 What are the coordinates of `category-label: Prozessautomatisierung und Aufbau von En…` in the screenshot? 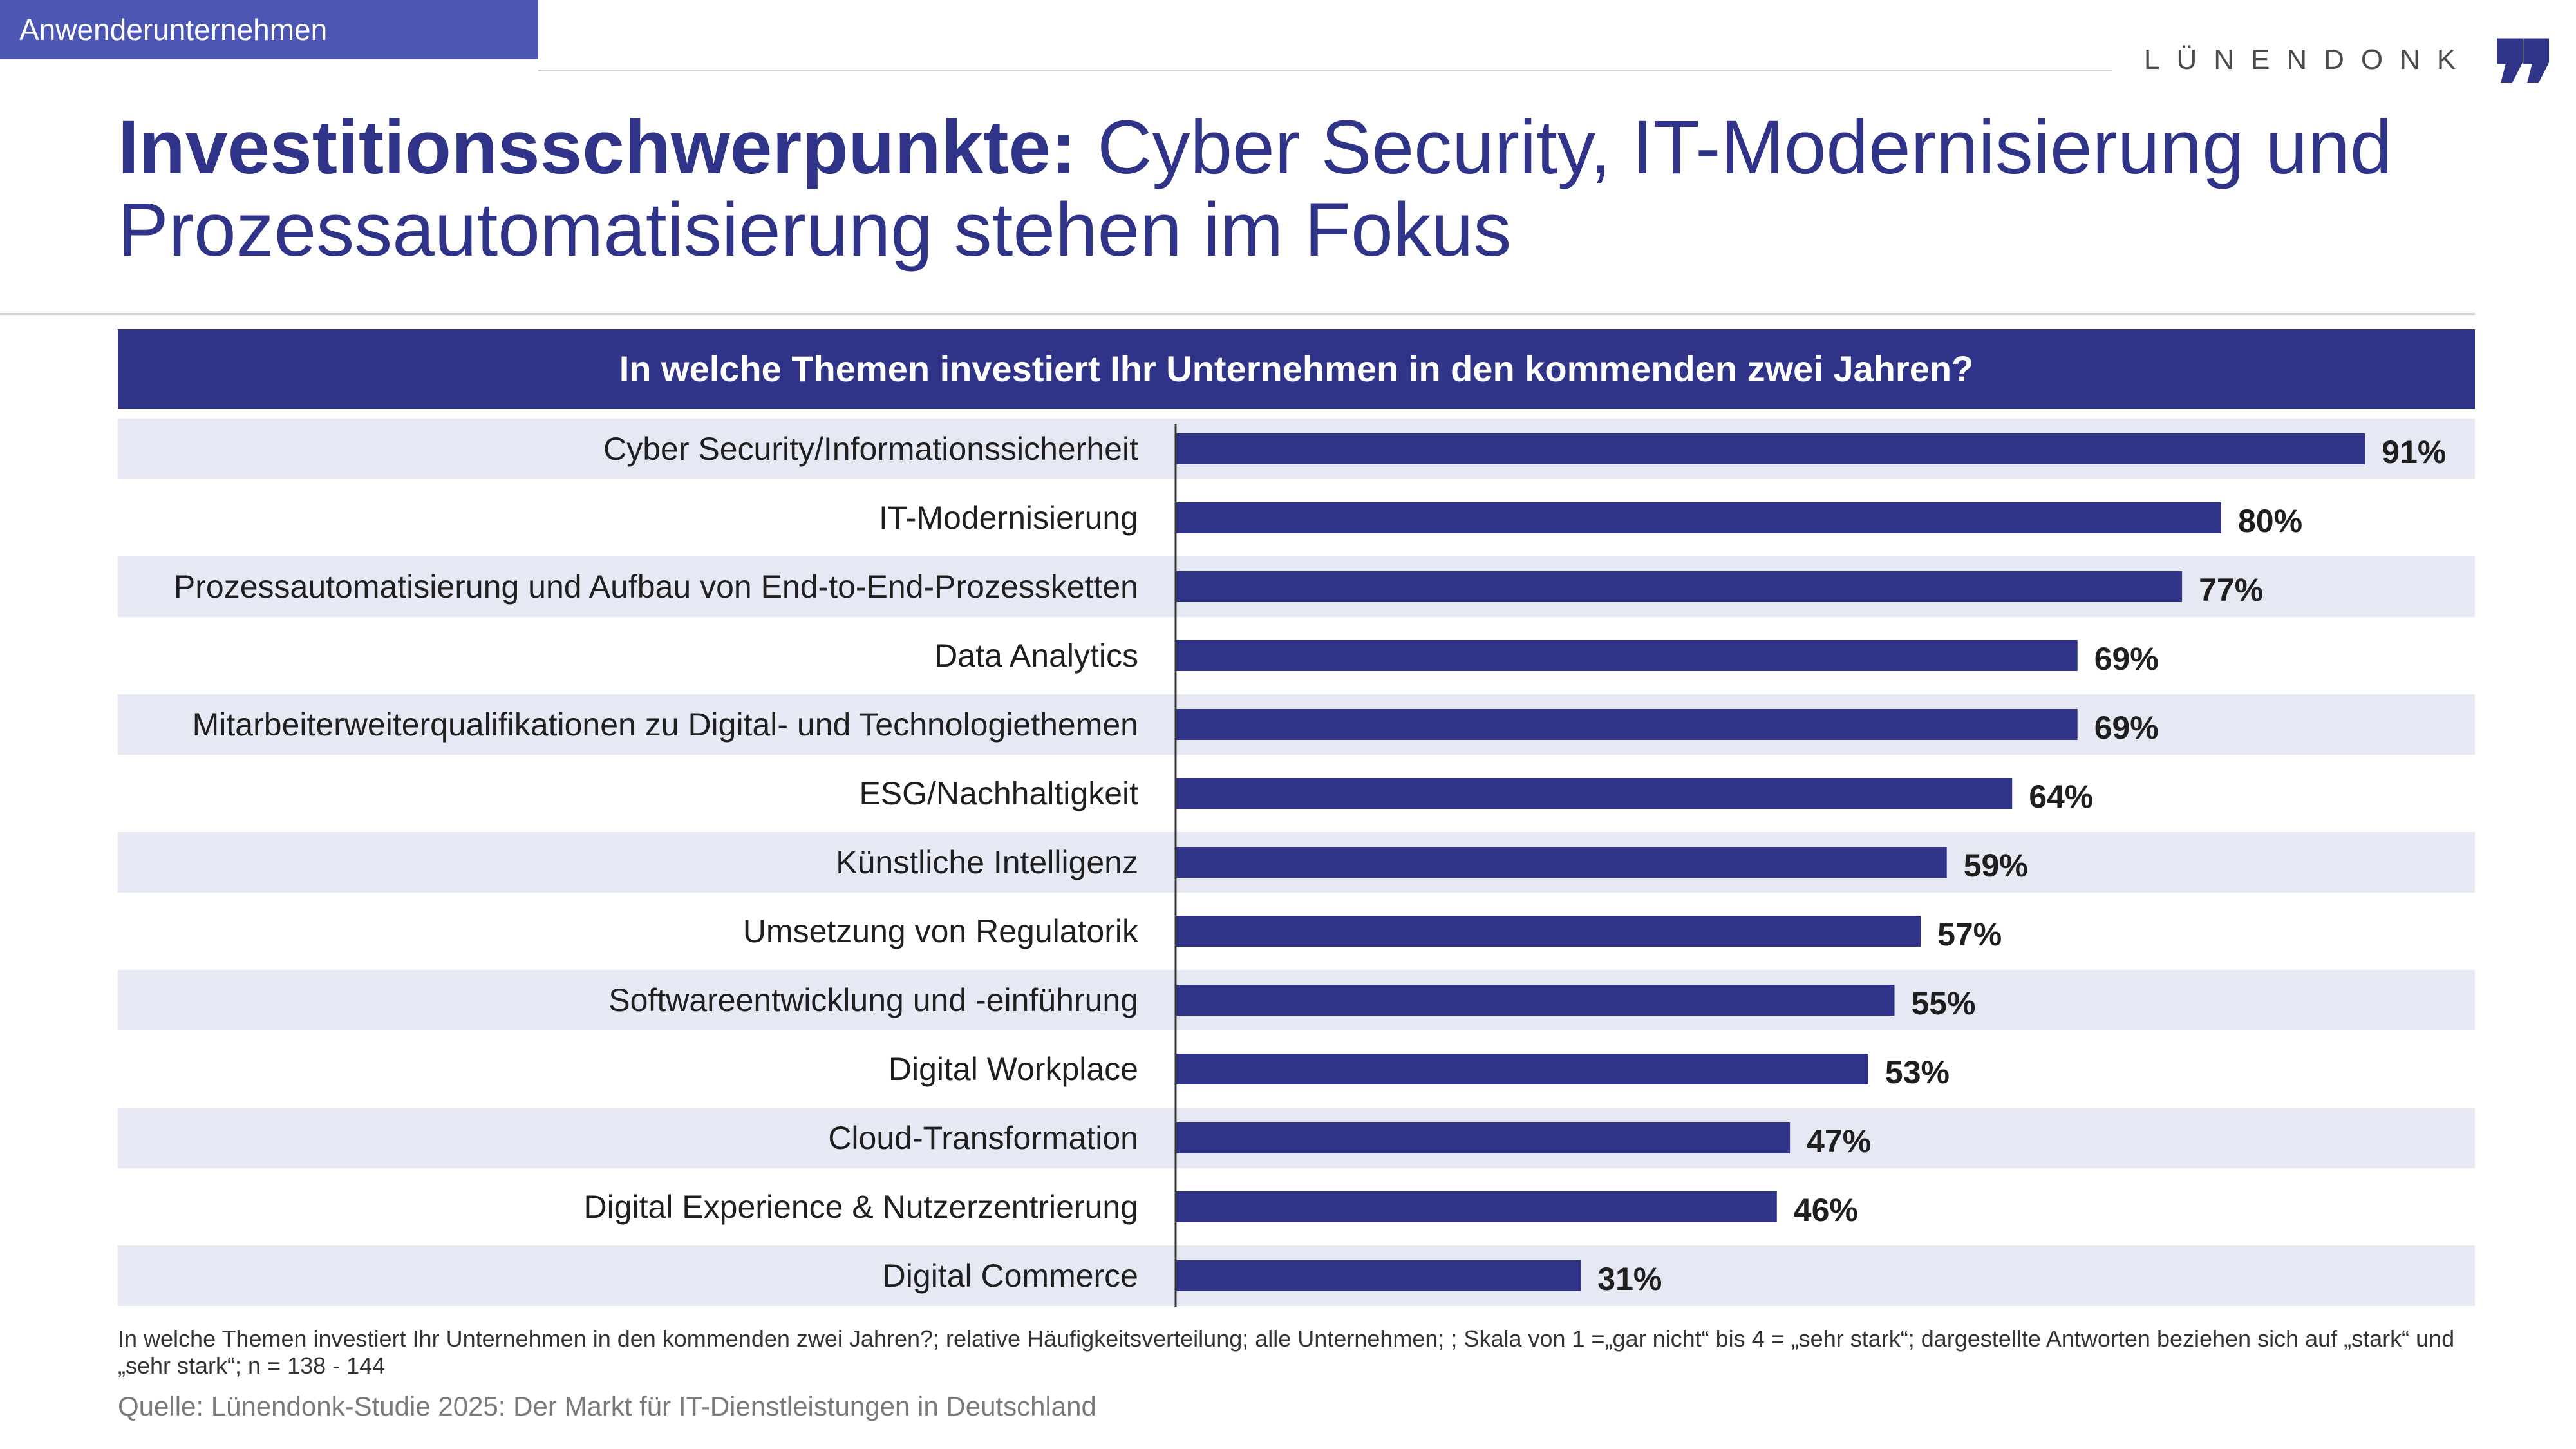 It's located at (656, 587).